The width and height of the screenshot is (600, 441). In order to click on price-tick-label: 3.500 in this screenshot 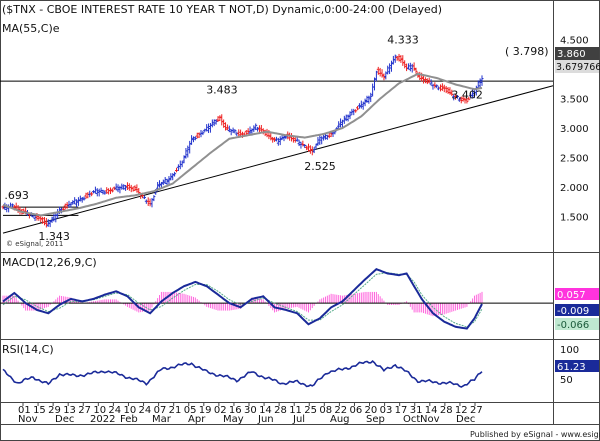, I will do `click(574, 100)`.